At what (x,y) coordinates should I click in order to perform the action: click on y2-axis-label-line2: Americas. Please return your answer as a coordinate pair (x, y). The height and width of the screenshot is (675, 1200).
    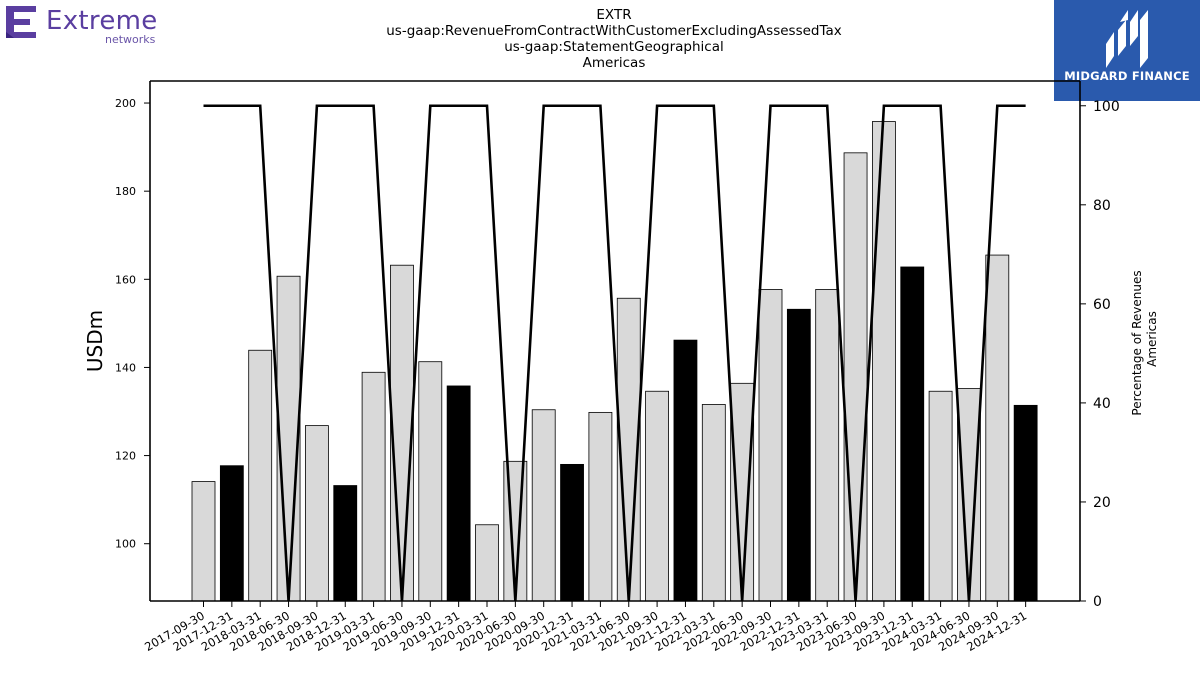
    Looking at the image, I should click on (1152, 339).